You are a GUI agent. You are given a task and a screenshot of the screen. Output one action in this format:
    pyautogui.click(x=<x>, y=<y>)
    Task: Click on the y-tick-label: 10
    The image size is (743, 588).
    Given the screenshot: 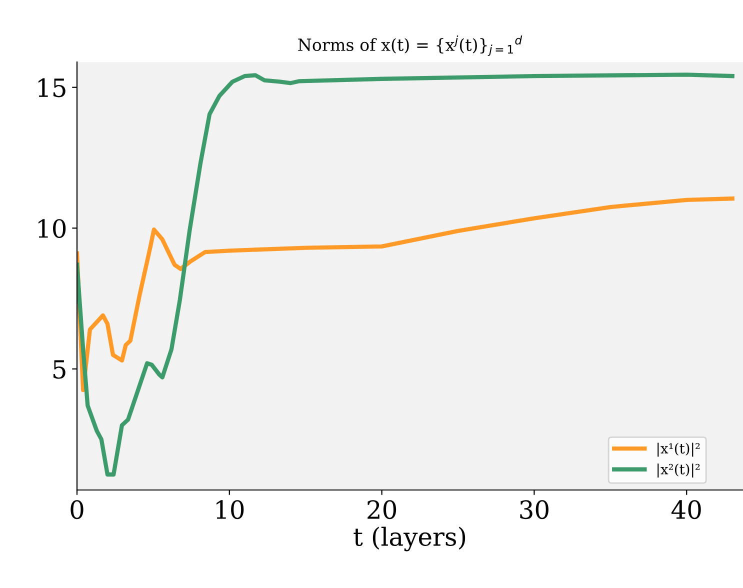 What is the action you would take?
    pyautogui.click(x=52, y=228)
    